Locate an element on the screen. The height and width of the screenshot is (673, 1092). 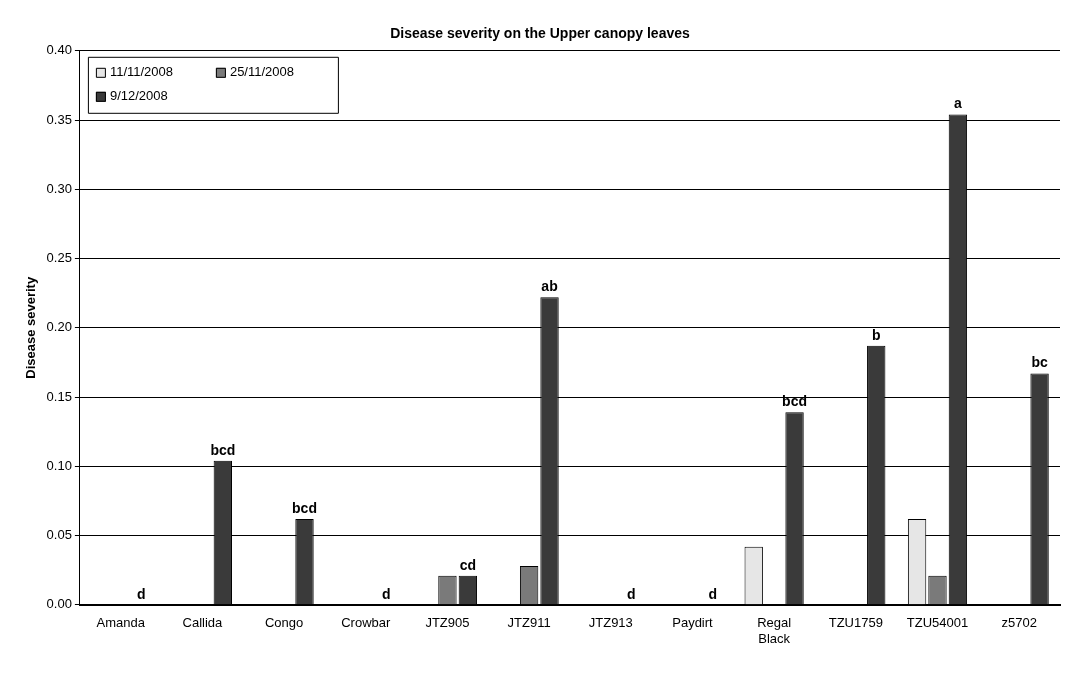
y-tick-label: 0.10 is located at coordinates (59, 465).